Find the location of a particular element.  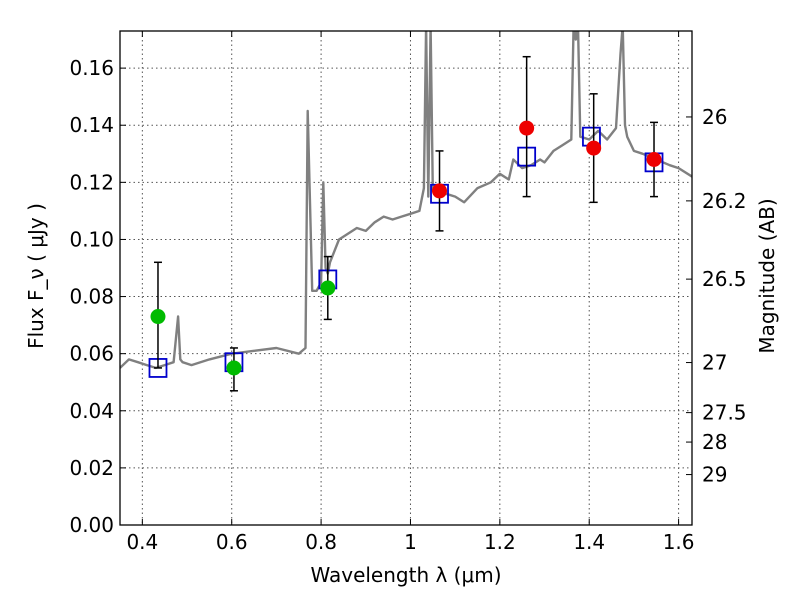

y-tick-label: 0.14 is located at coordinates (91, 125).